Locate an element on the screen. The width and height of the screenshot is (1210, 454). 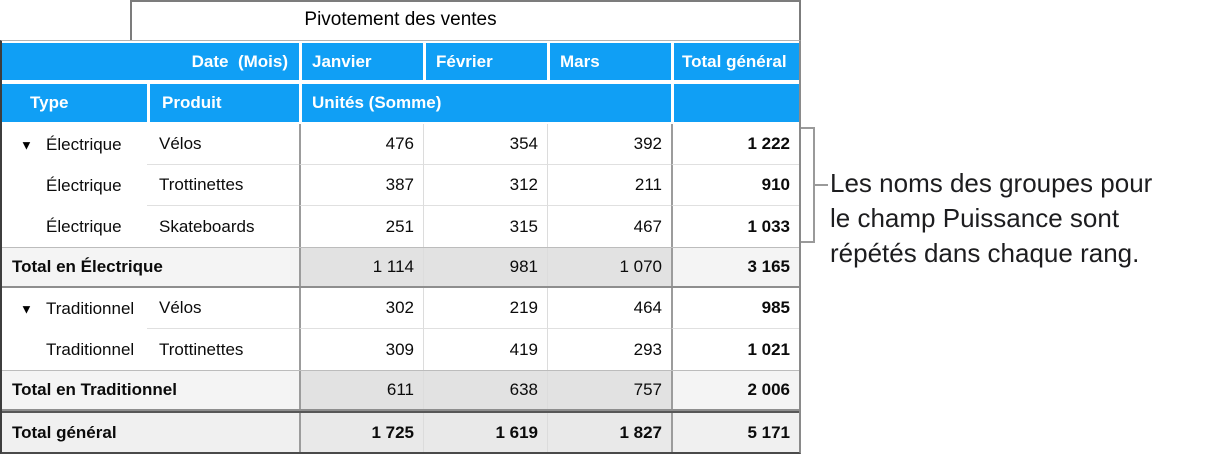
table-row: ▼ Électrique Vélos 476 354 392 1 222 is located at coordinates (400, 144).